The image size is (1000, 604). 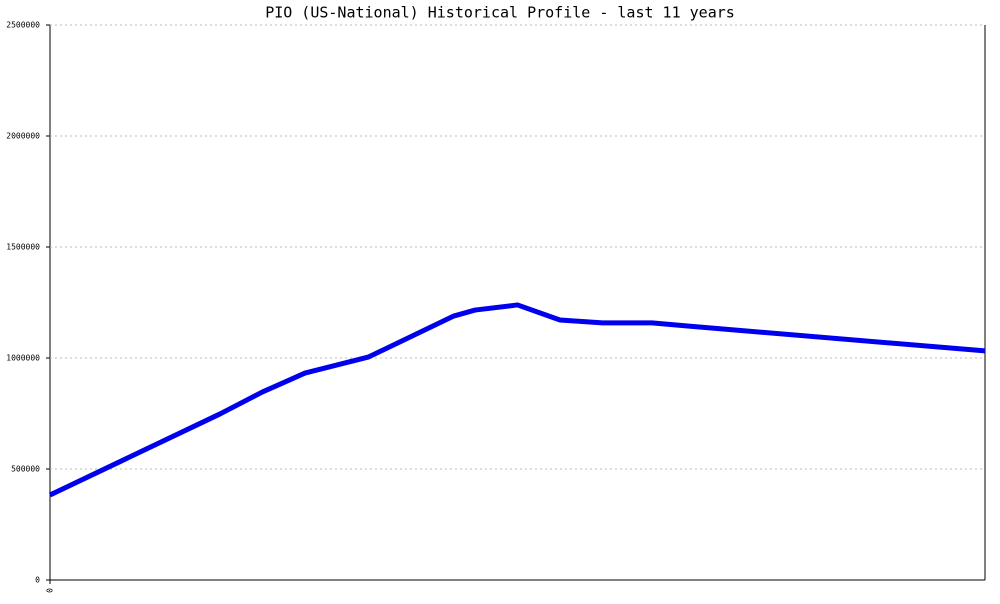 What do you see at coordinates (23, 136) in the screenshot?
I see `y-tick-label: 2000000` at bounding box center [23, 136].